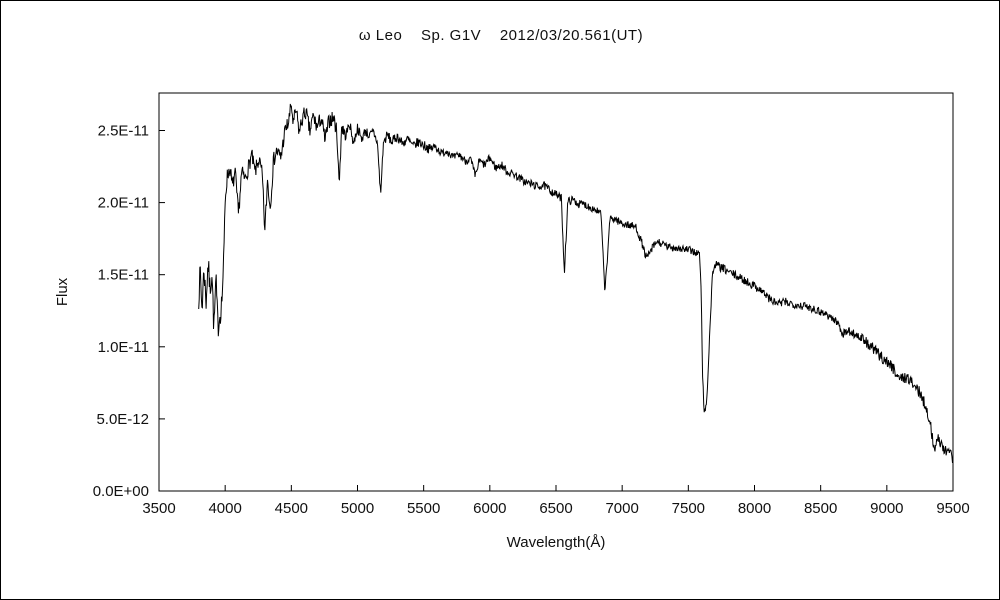  Describe the element at coordinates (121, 491) in the screenshot. I see `y-tick-label: 0.0E+00` at that location.